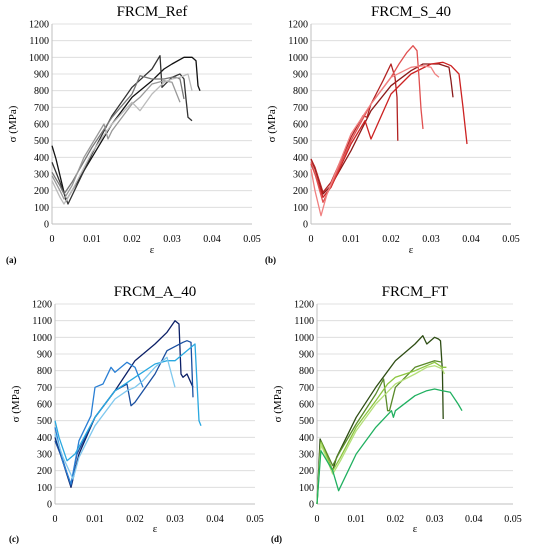 The image size is (534, 555). I want to click on chart-title: FRCM_A_40, so click(155, 292).